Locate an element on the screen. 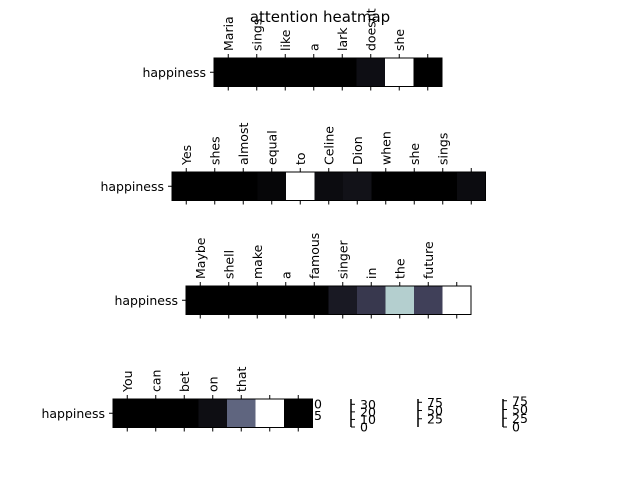  heatmap-panel: happiness Maria sings like a lark doesnt she is located at coordinates (292, 49).